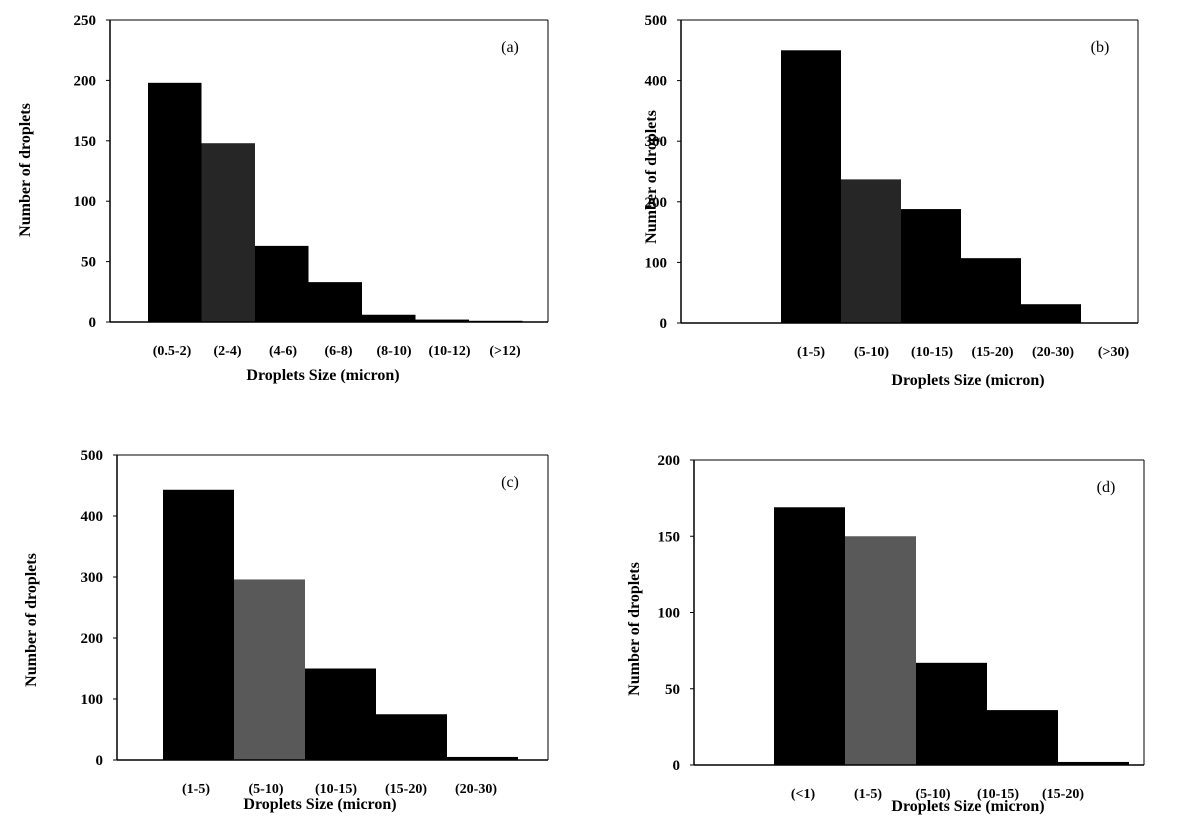 The width and height of the screenshot is (1182, 835). I want to click on y-tick-label-a-100: 100, so click(85, 202).